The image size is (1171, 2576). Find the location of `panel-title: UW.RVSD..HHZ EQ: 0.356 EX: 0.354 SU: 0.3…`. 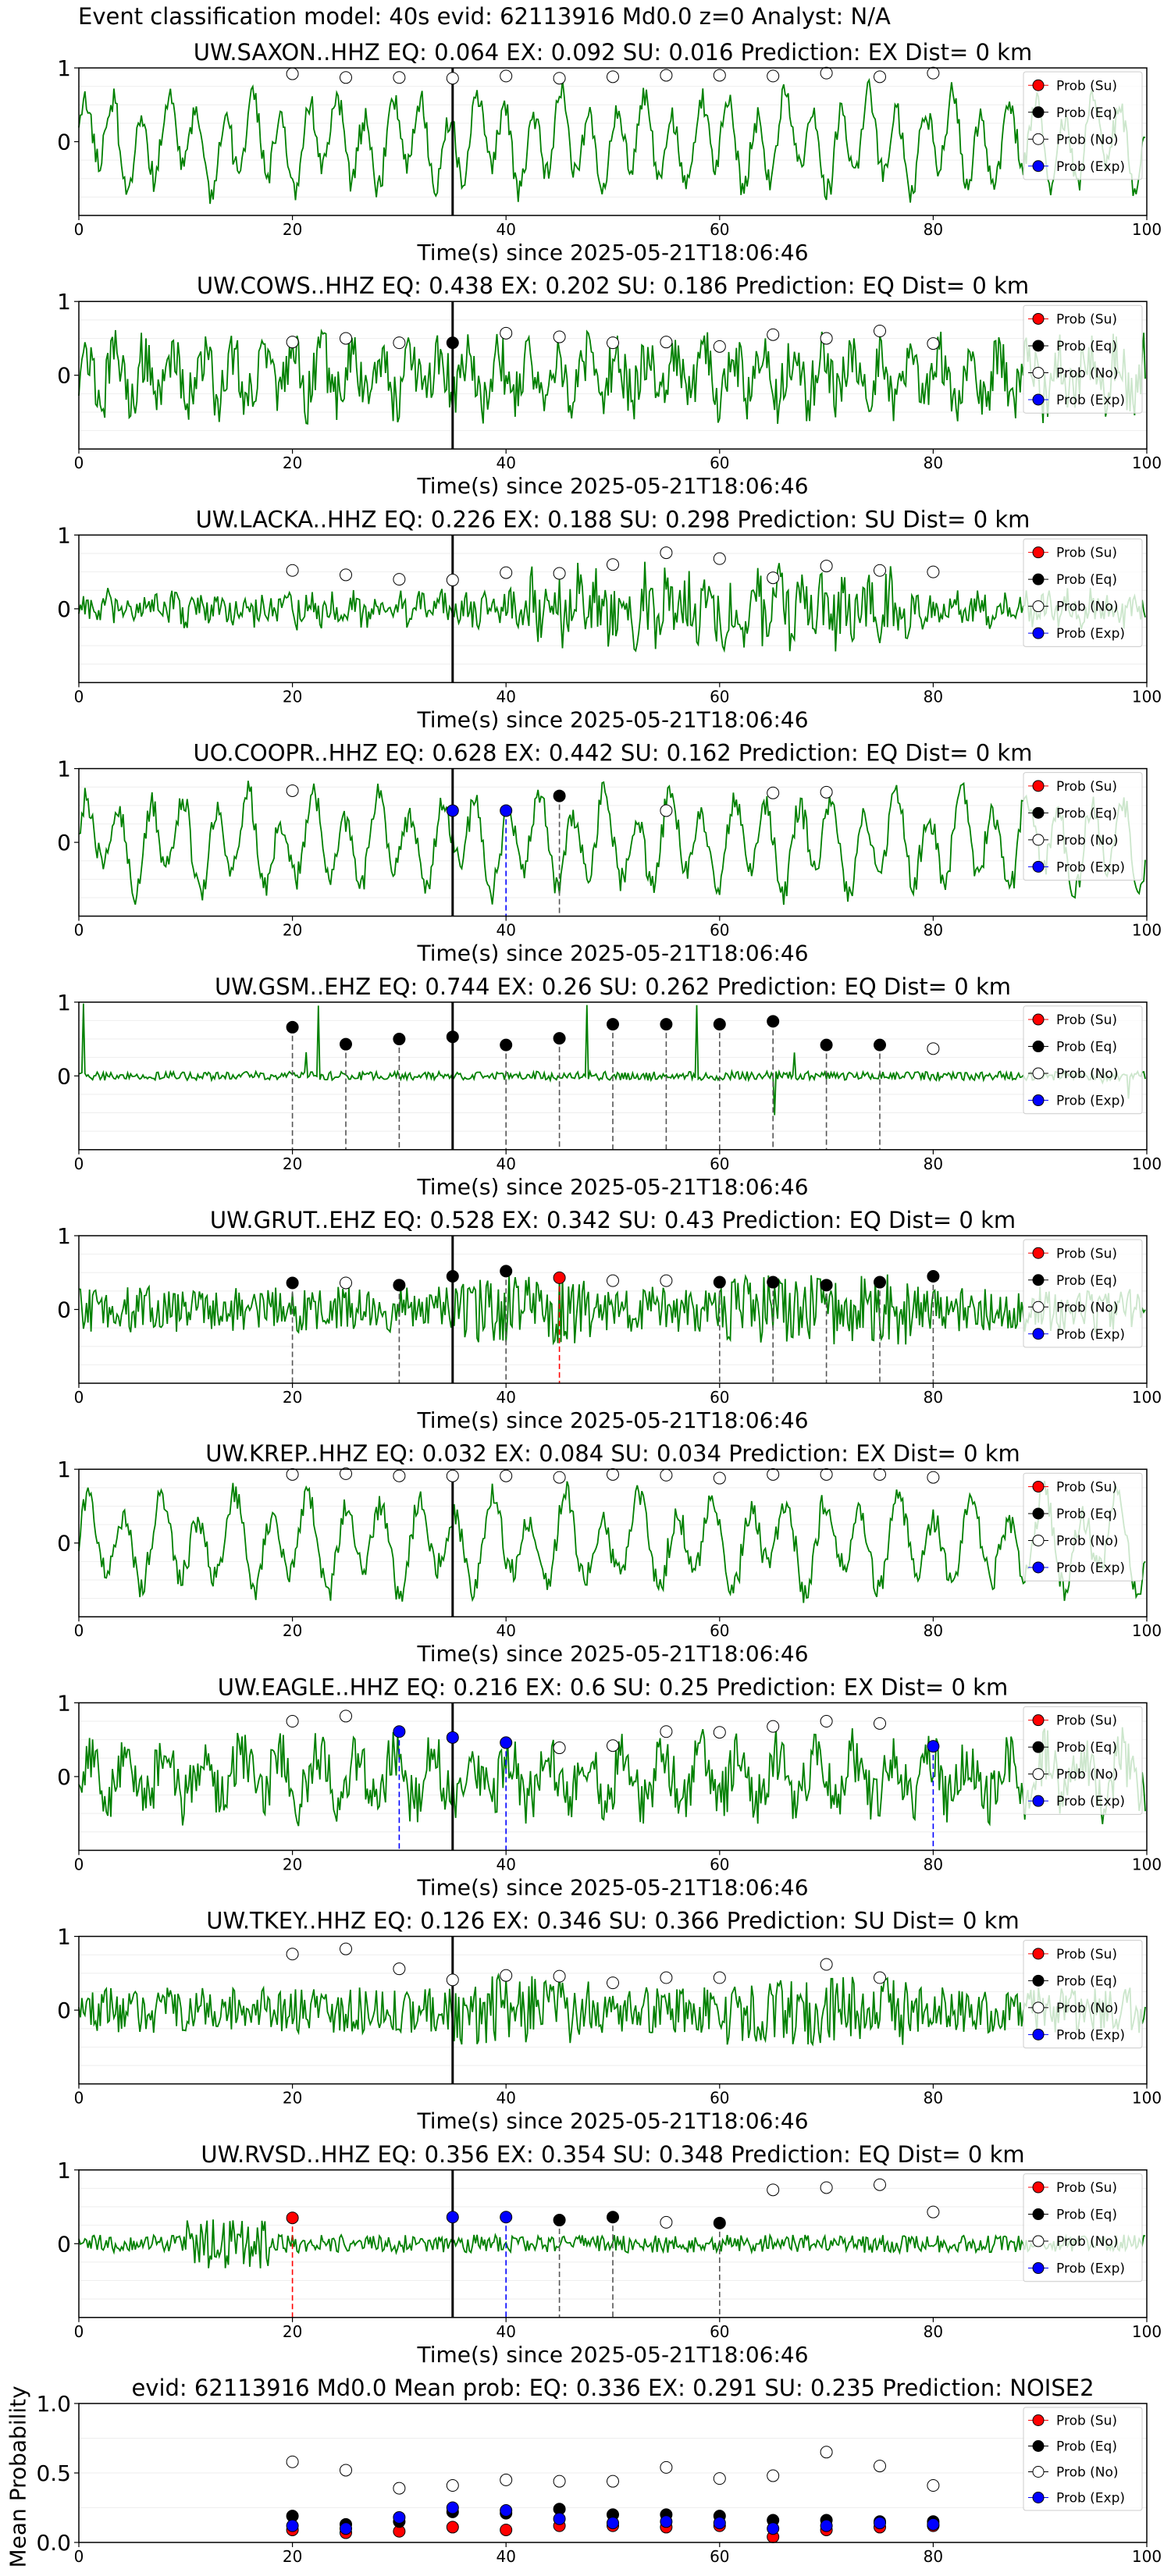

panel-title: UW.RVSD..HHZ EQ: 0.356 EX: 0.354 SU: 0.3… is located at coordinates (612, 2154).